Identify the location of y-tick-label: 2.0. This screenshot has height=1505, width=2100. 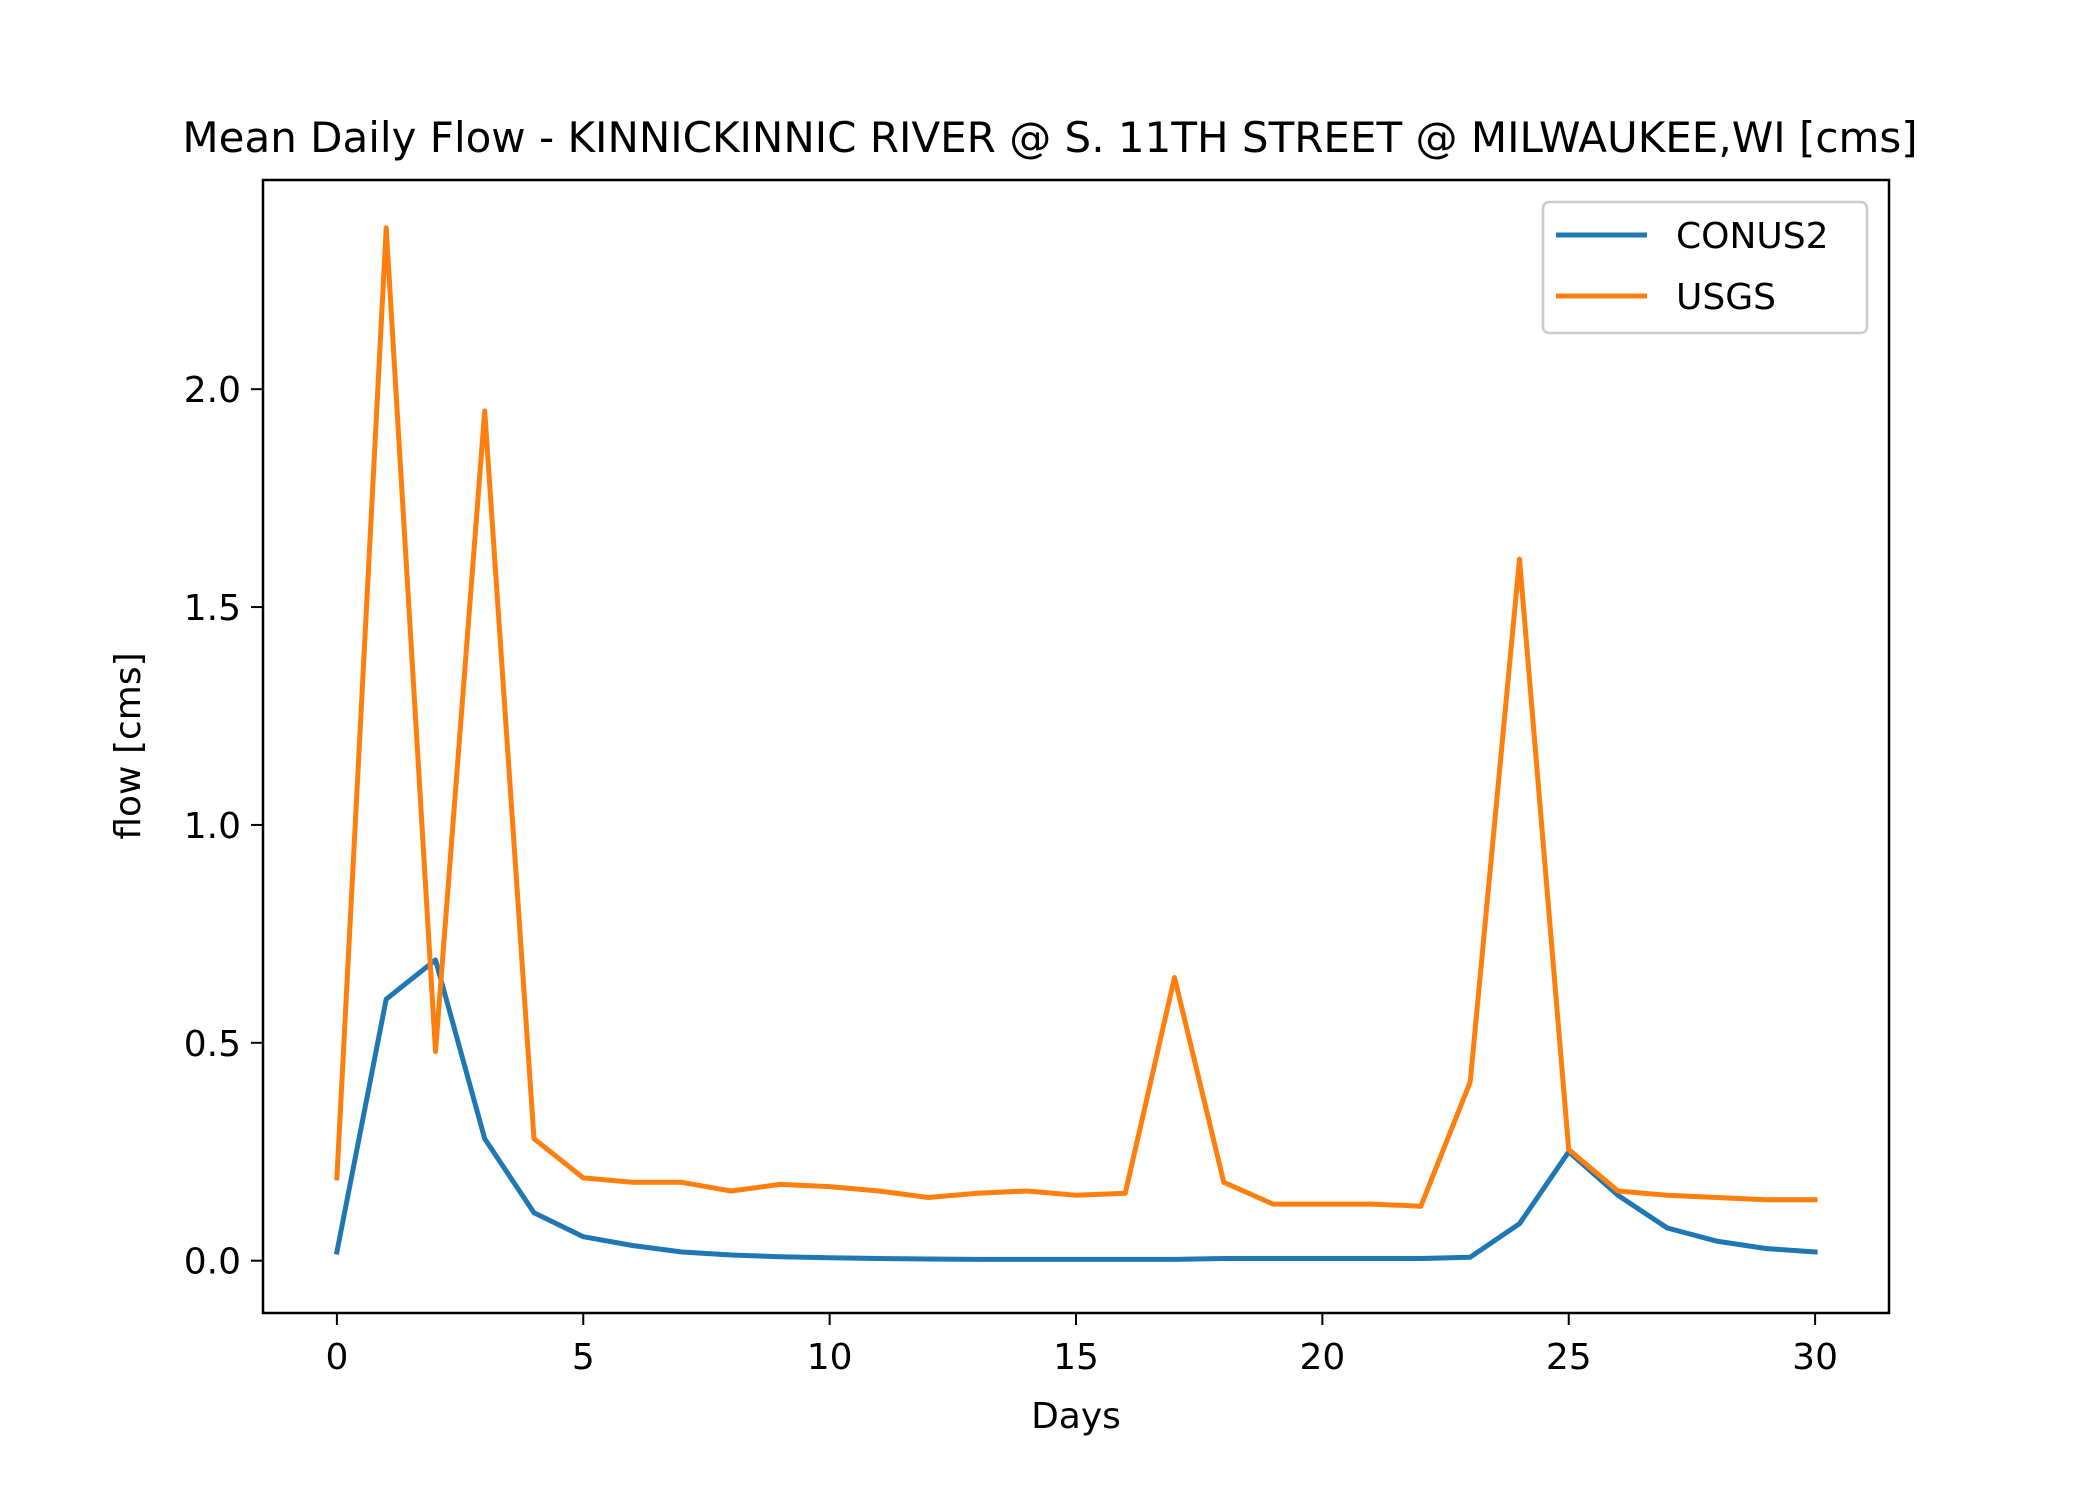
(212, 390).